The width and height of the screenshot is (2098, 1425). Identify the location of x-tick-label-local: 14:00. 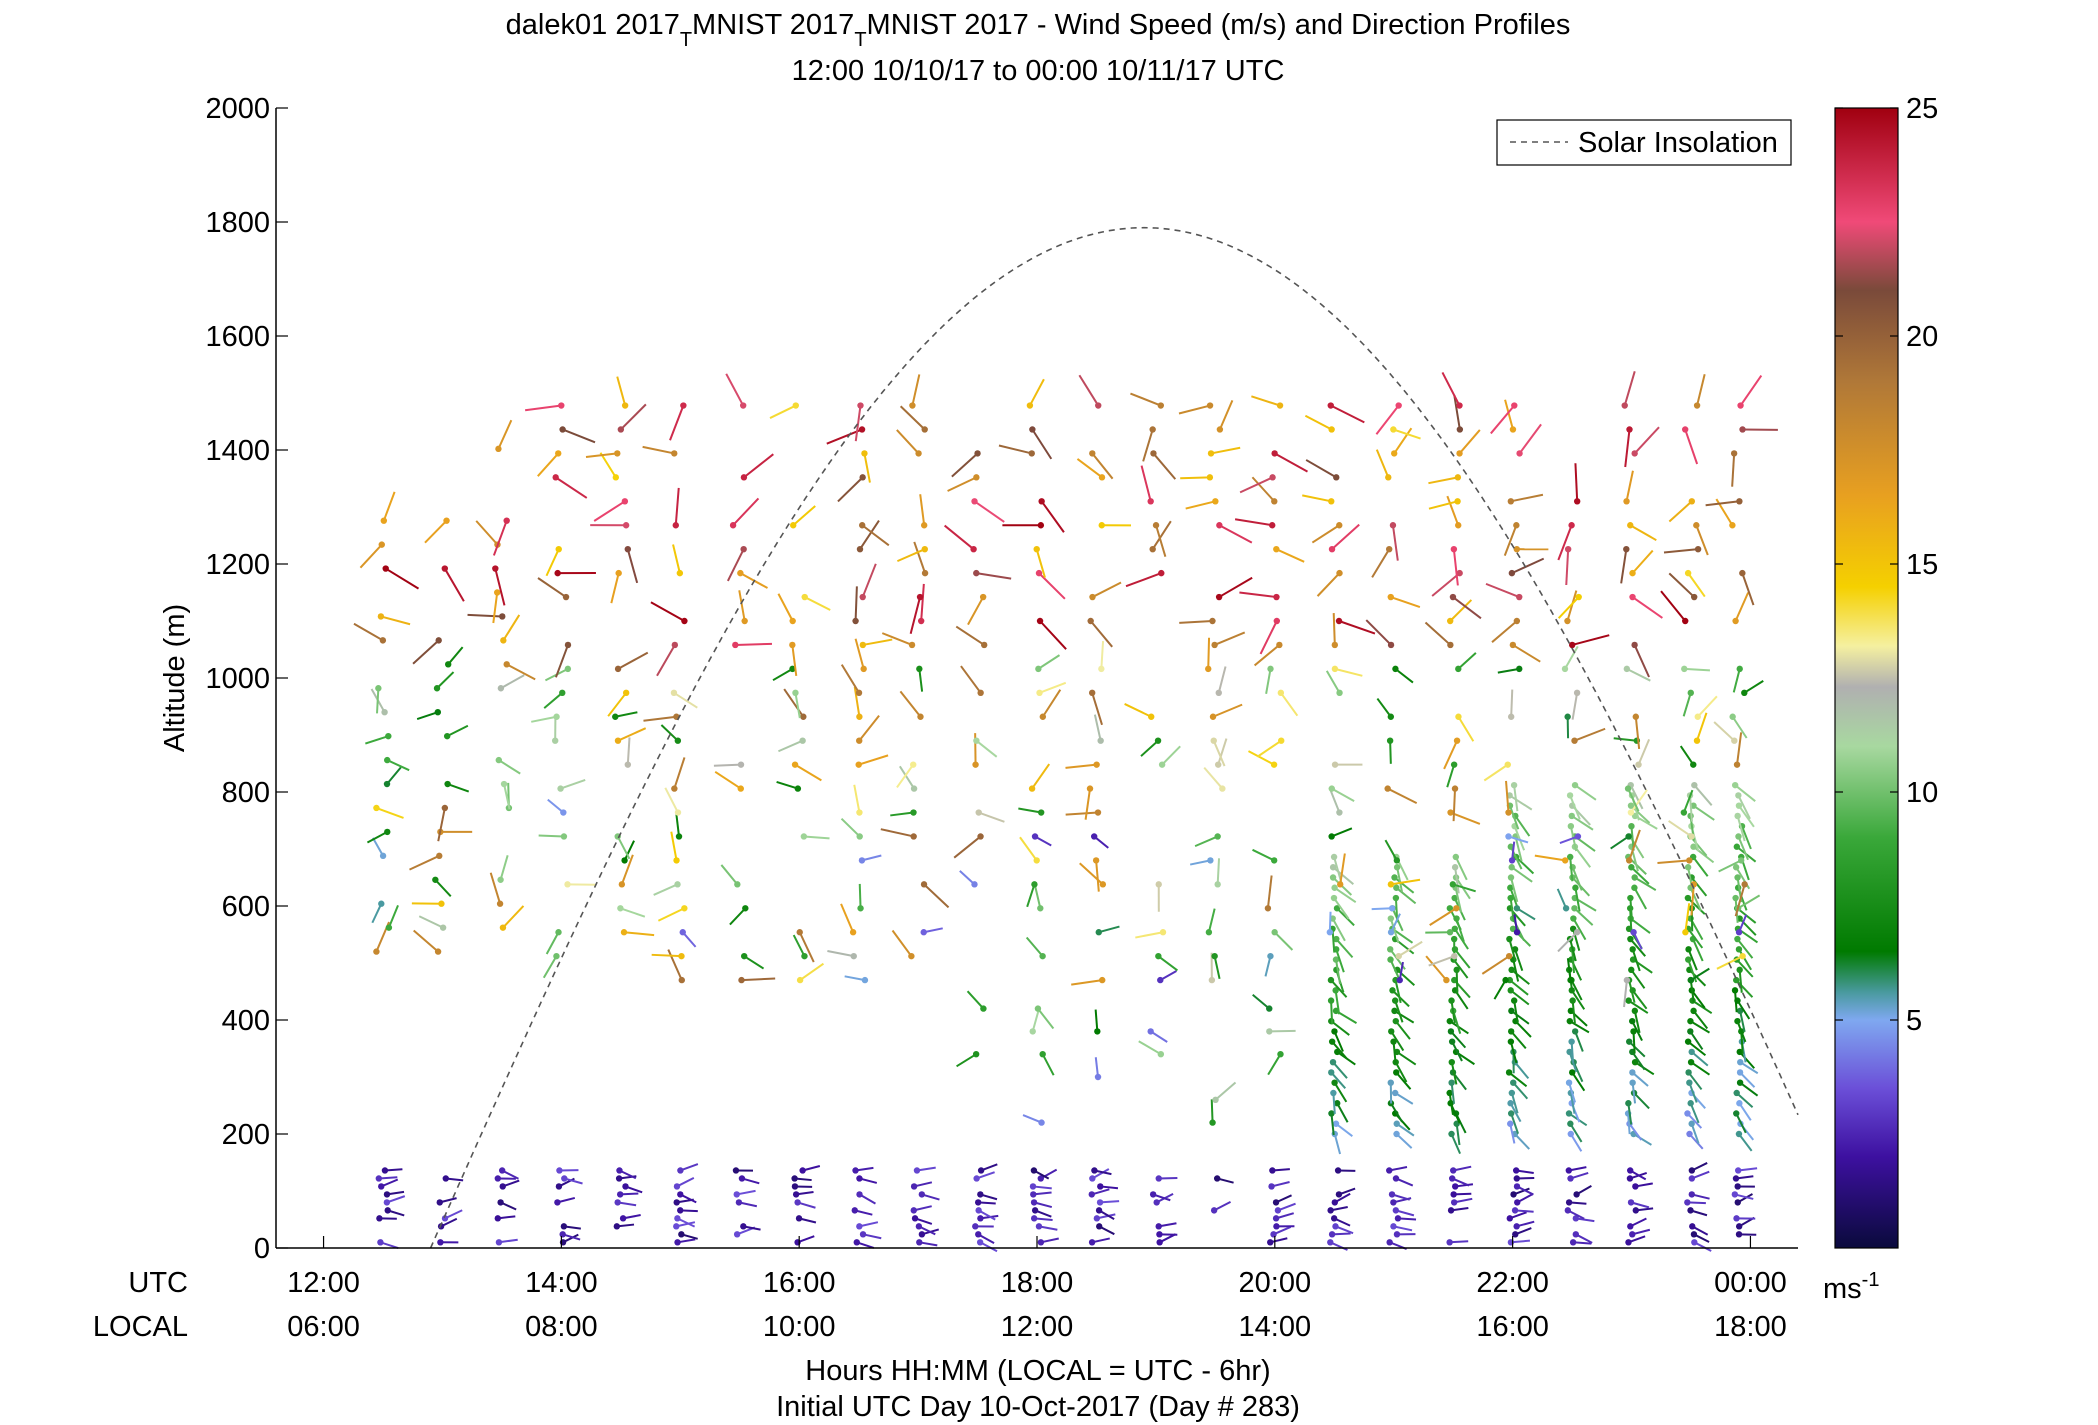
(1275, 1327).